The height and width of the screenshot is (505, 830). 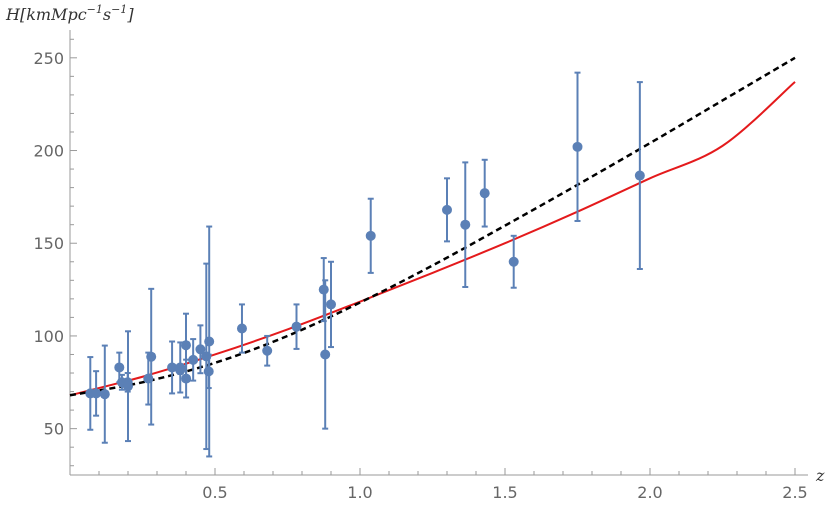 I want to click on y-tick-label: 150, so click(x=48, y=243).